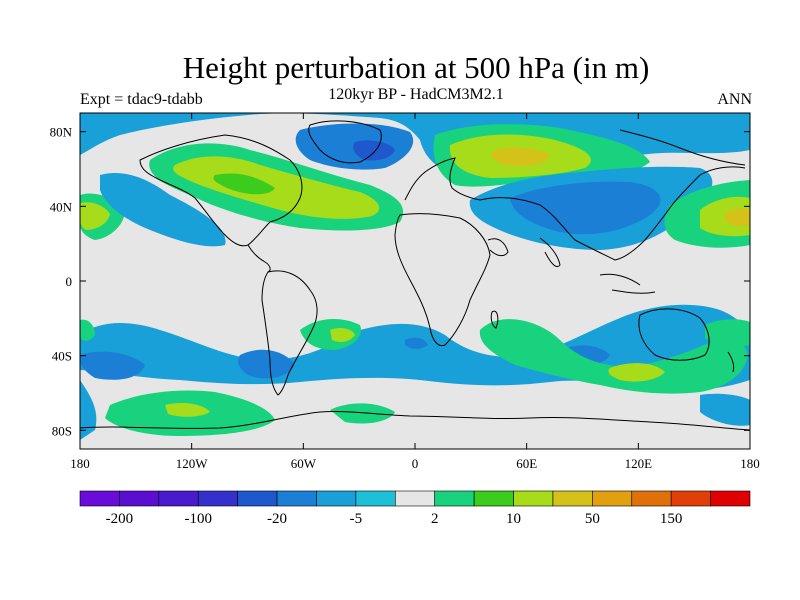  What do you see at coordinates (415, 421) in the screenshot?
I see `coast-antarctica` at bounding box center [415, 421].